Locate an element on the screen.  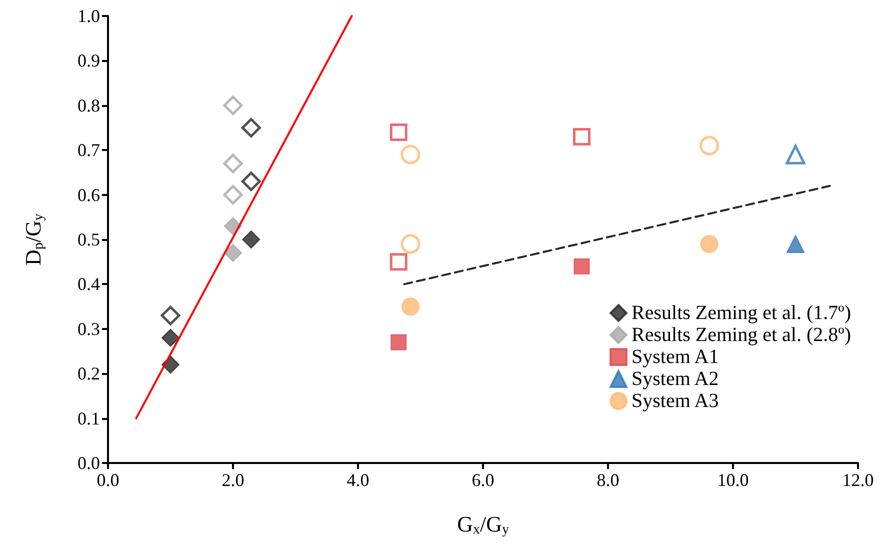
legend-label: System A2 is located at coordinates (675, 379).